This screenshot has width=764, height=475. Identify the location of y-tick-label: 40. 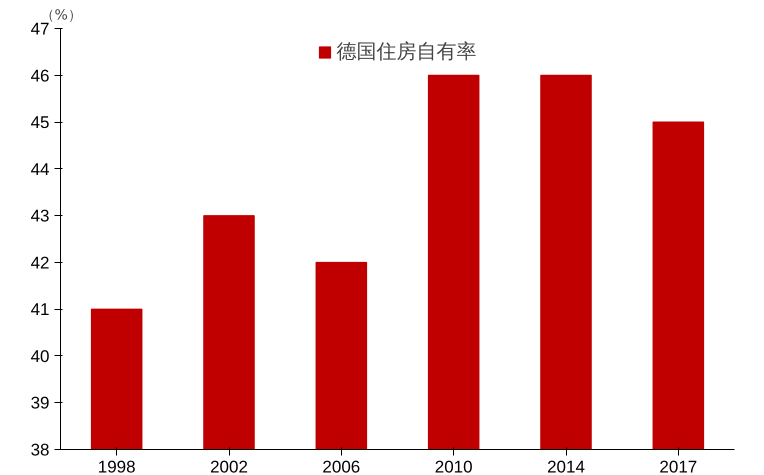
(40, 356).